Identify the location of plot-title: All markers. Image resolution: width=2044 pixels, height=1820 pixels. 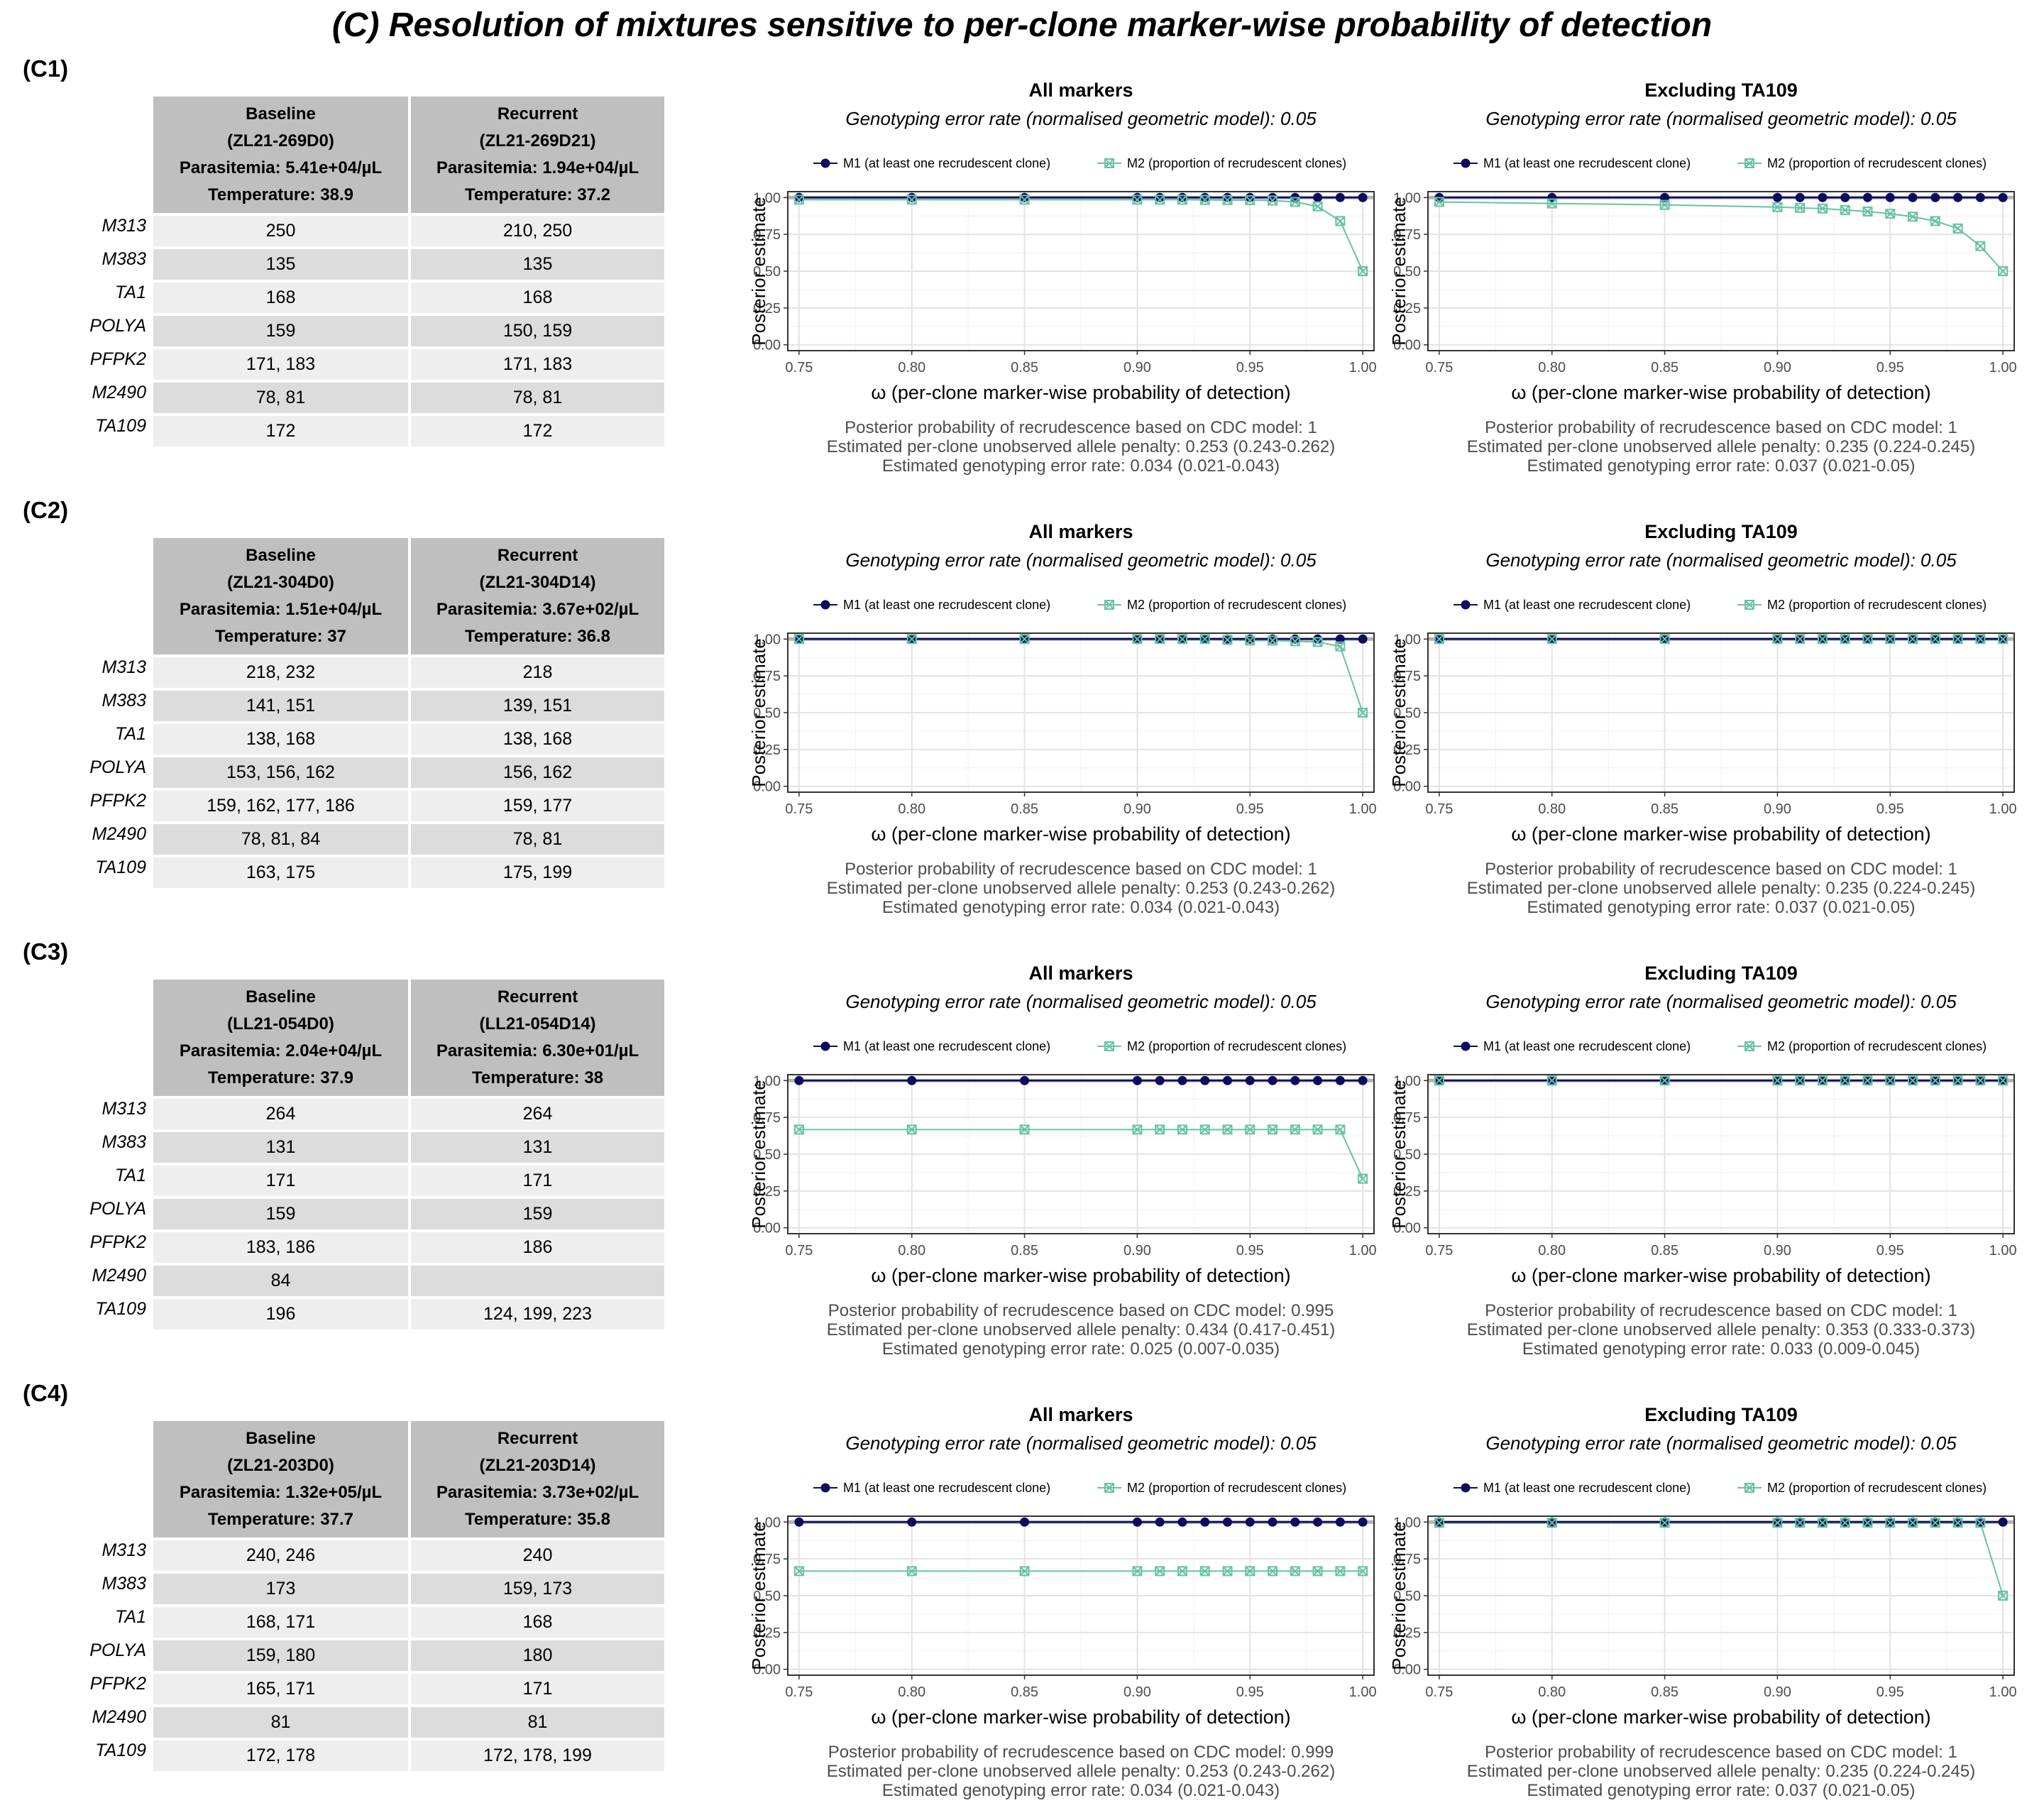
(1080, 531).